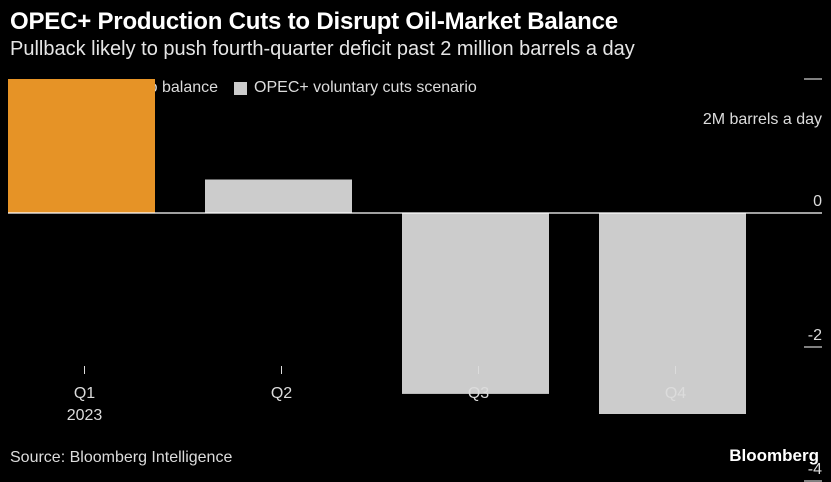  I want to click on x-tick-label-q3: Q3, so click(478, 393).